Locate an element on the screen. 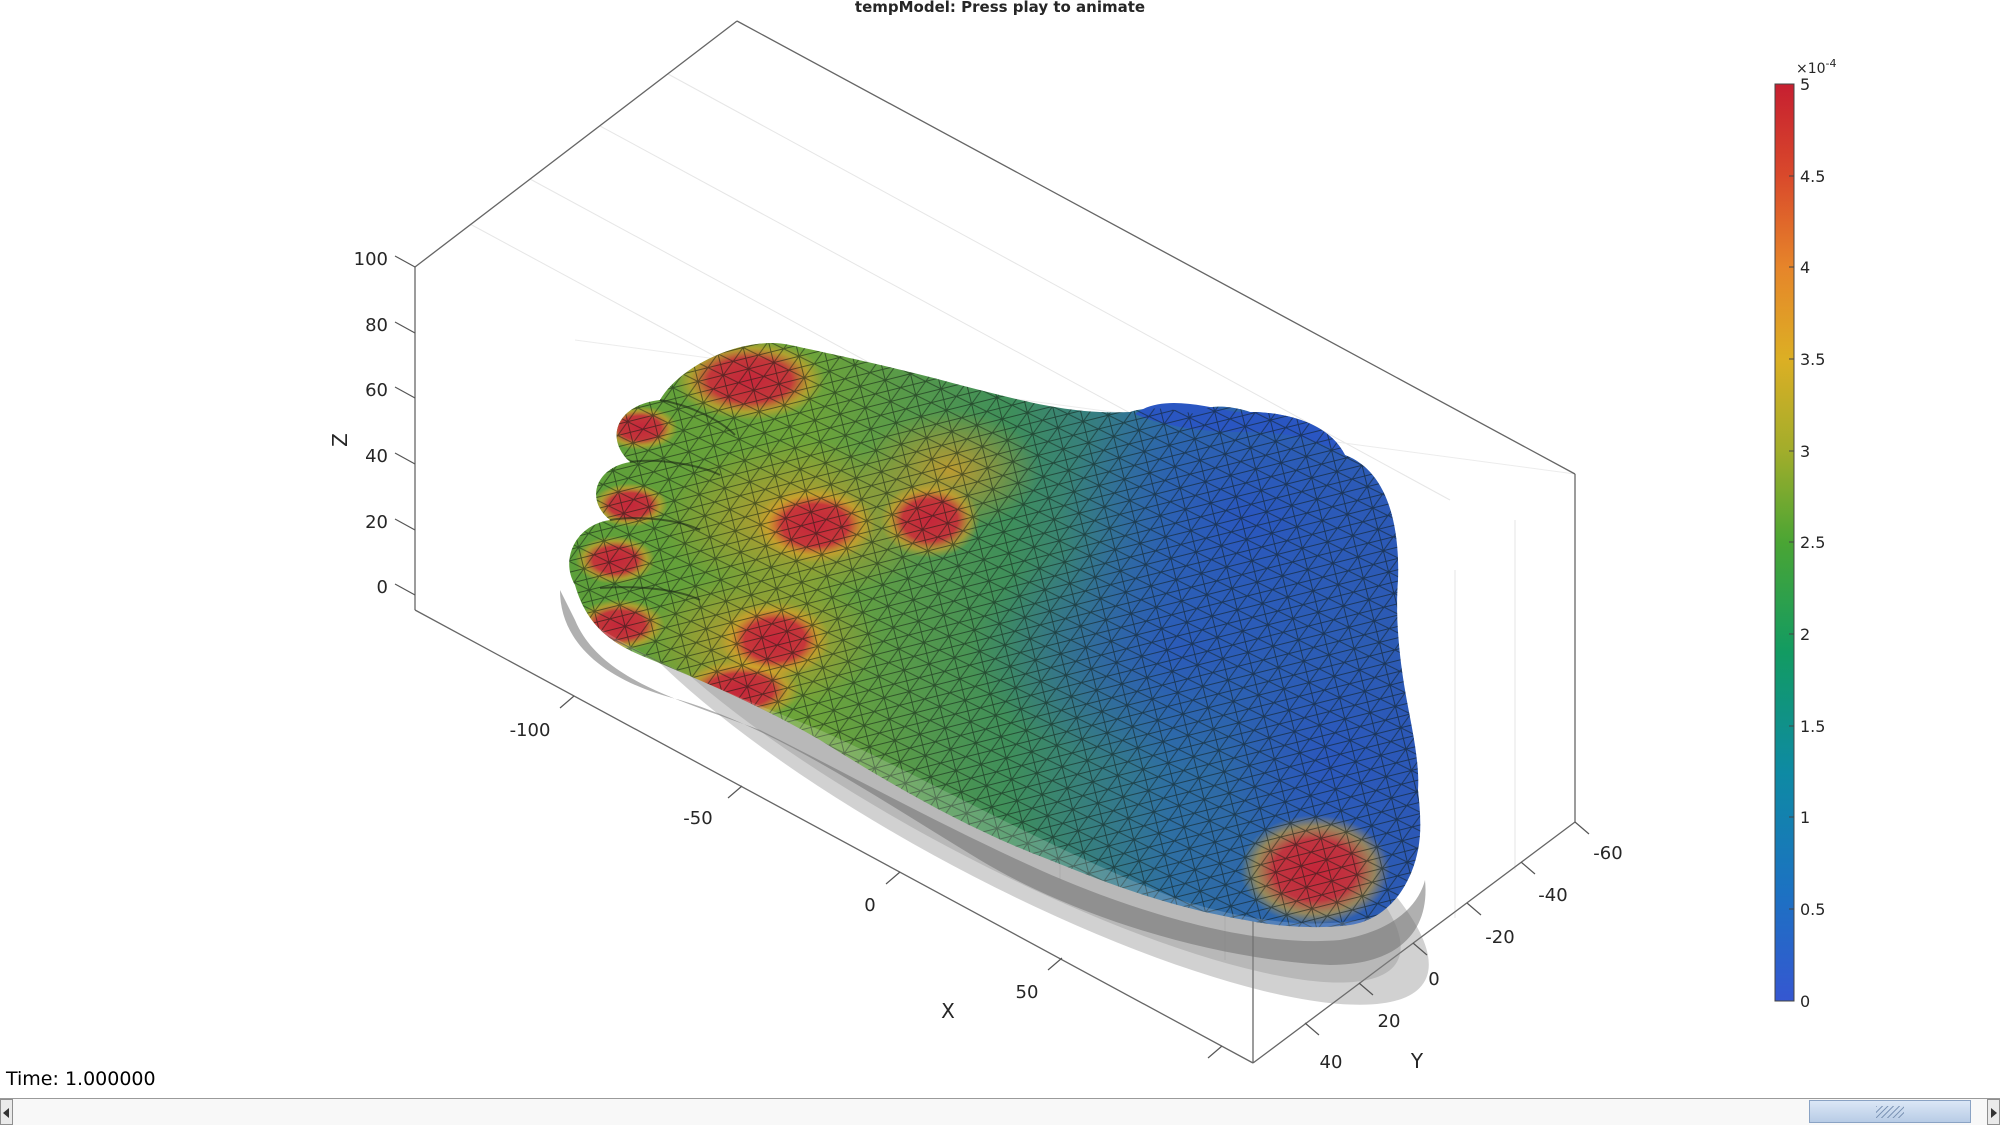 The image size is (2000, 1125). colorbar-tick-label: 3.5 is located at coordinates (1812, 359).